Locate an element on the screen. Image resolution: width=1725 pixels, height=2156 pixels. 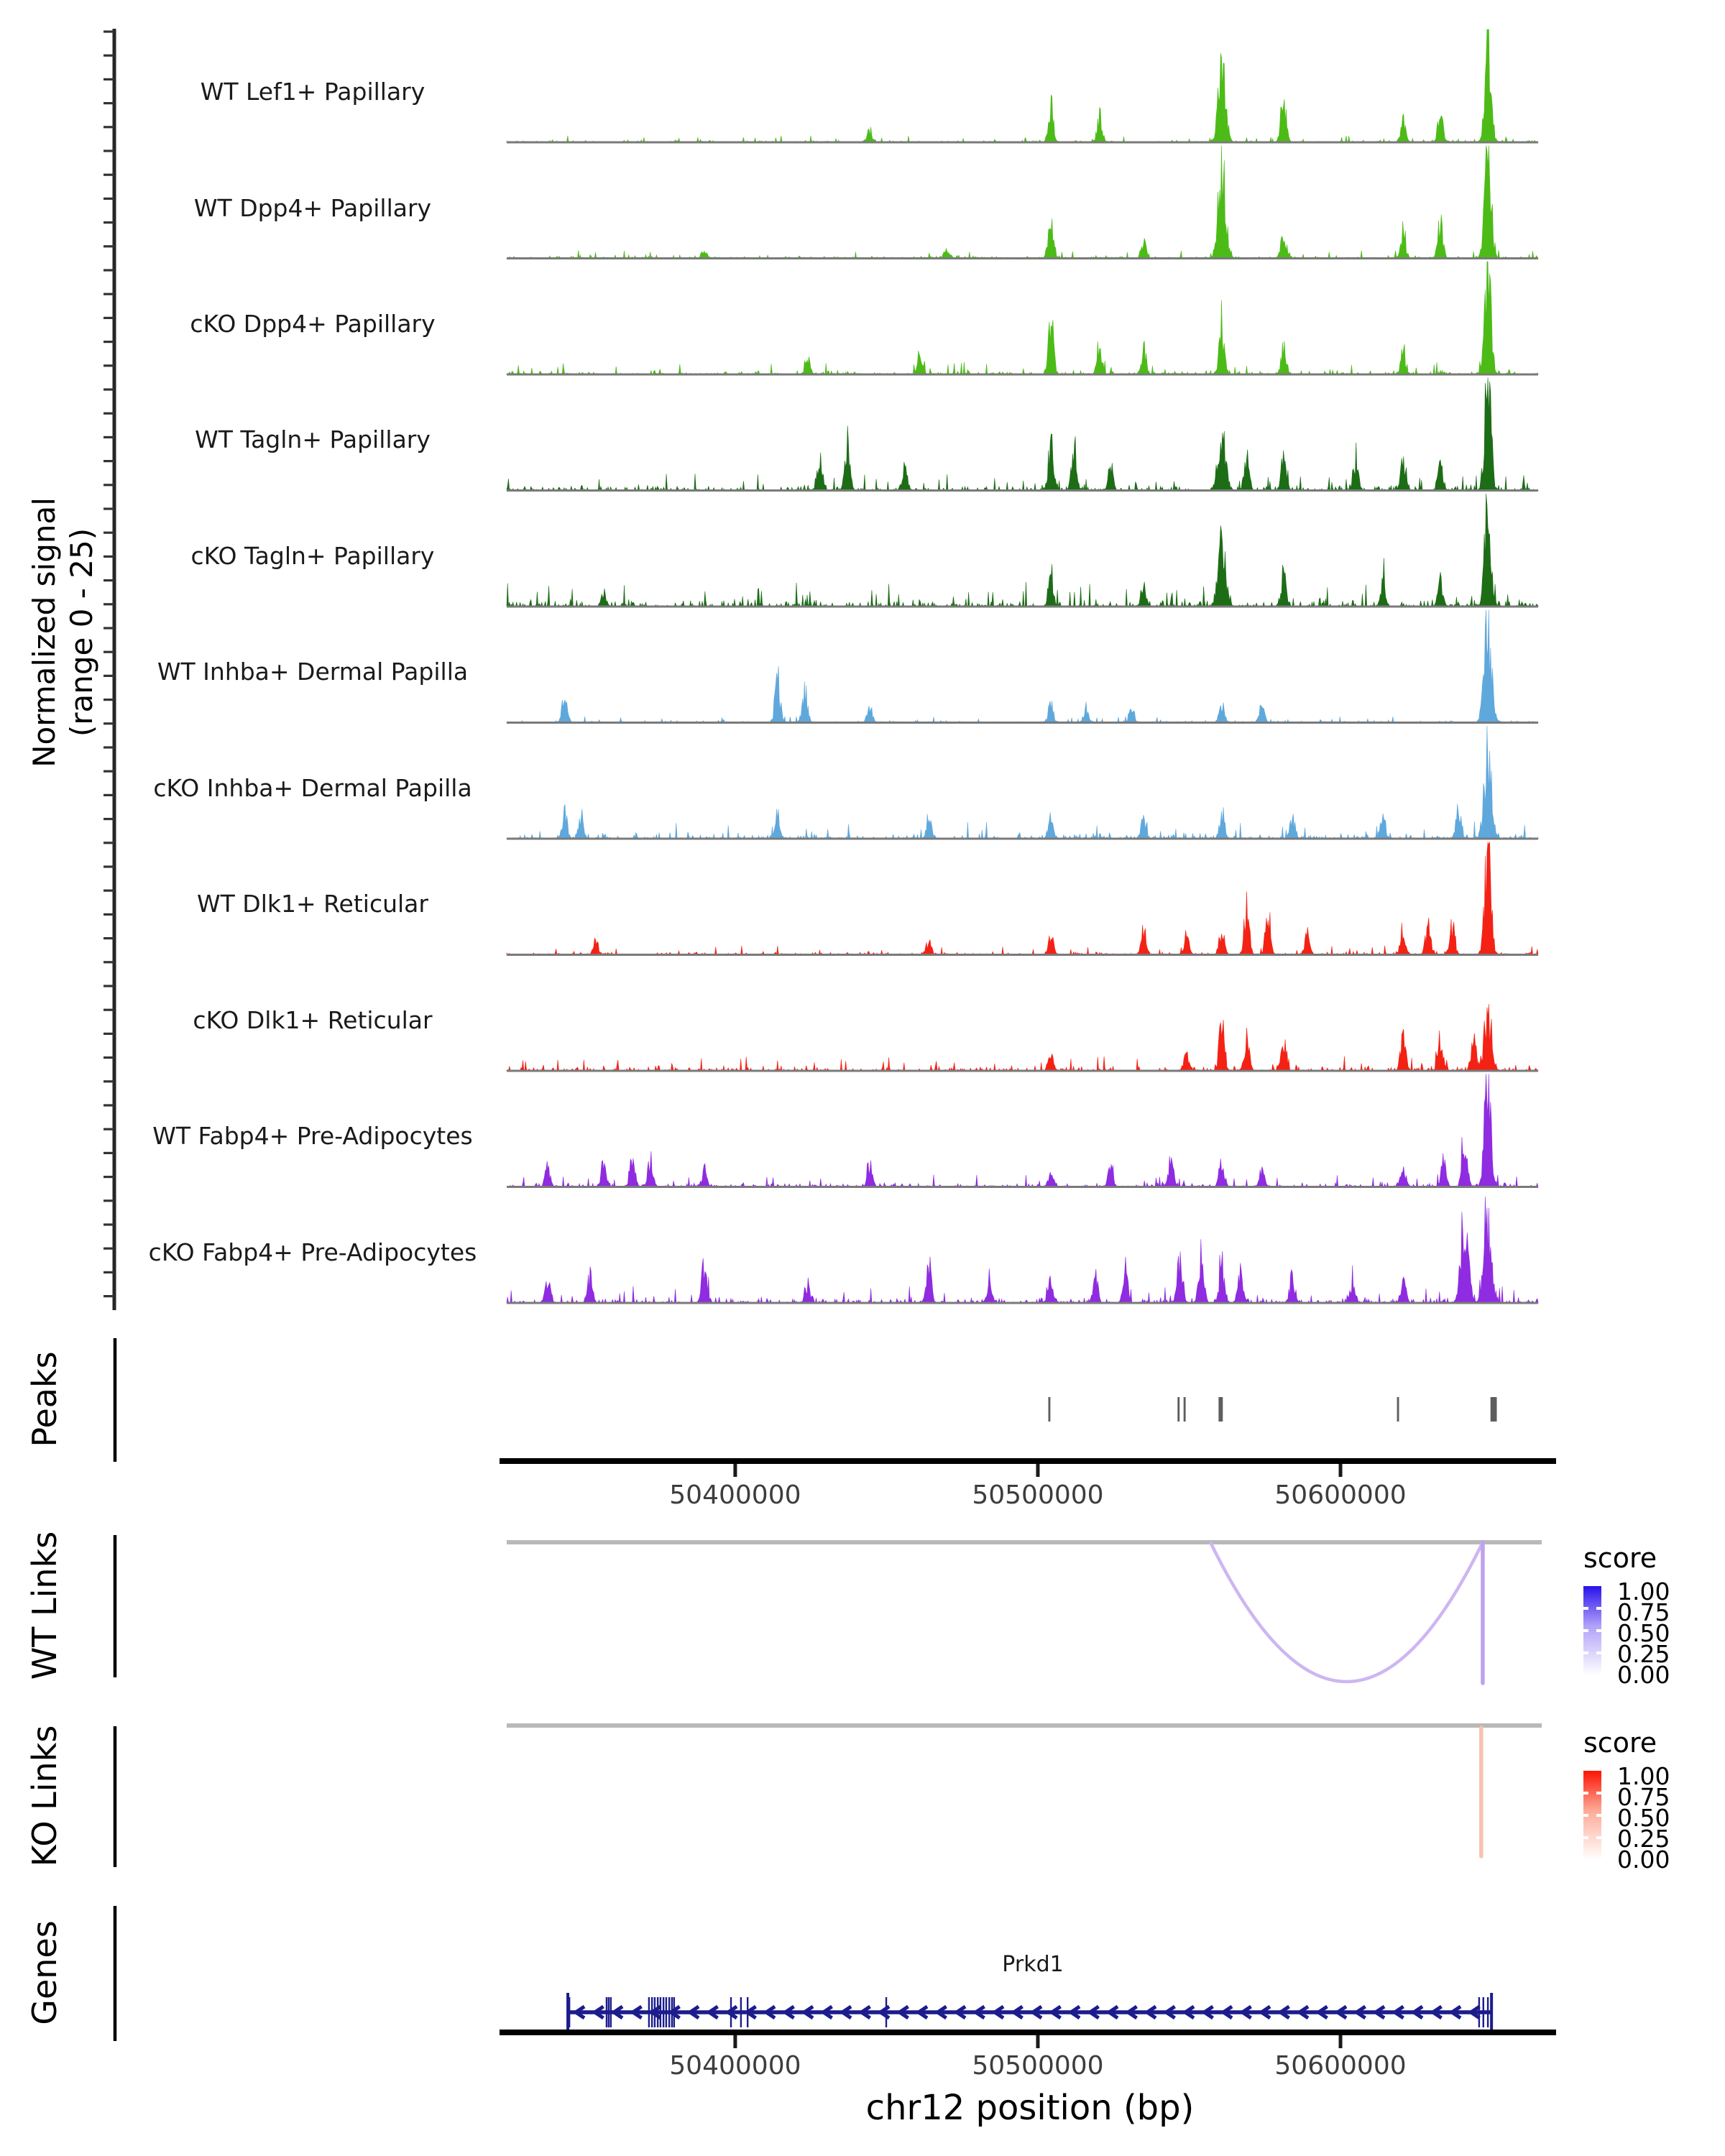
wt-legend-value: 0.75 is located at coordinates (1643, 1612).